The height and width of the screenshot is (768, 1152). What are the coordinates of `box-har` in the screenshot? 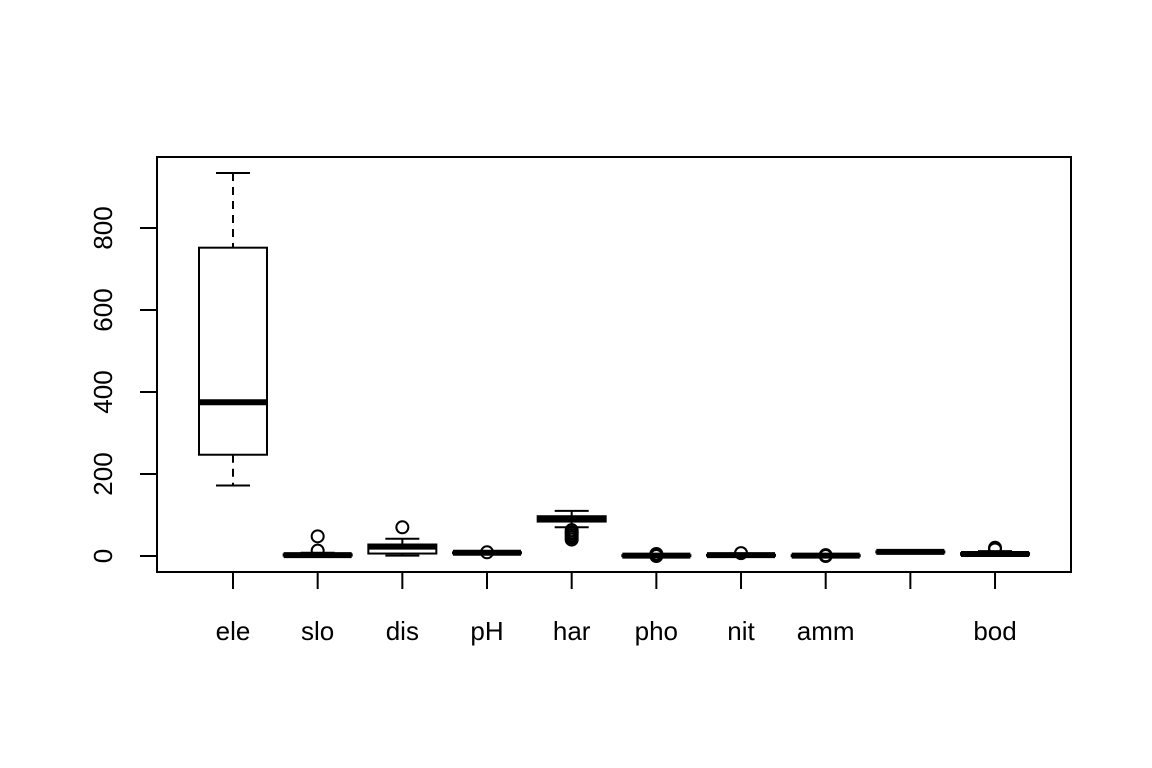 It's located at (571, 528).